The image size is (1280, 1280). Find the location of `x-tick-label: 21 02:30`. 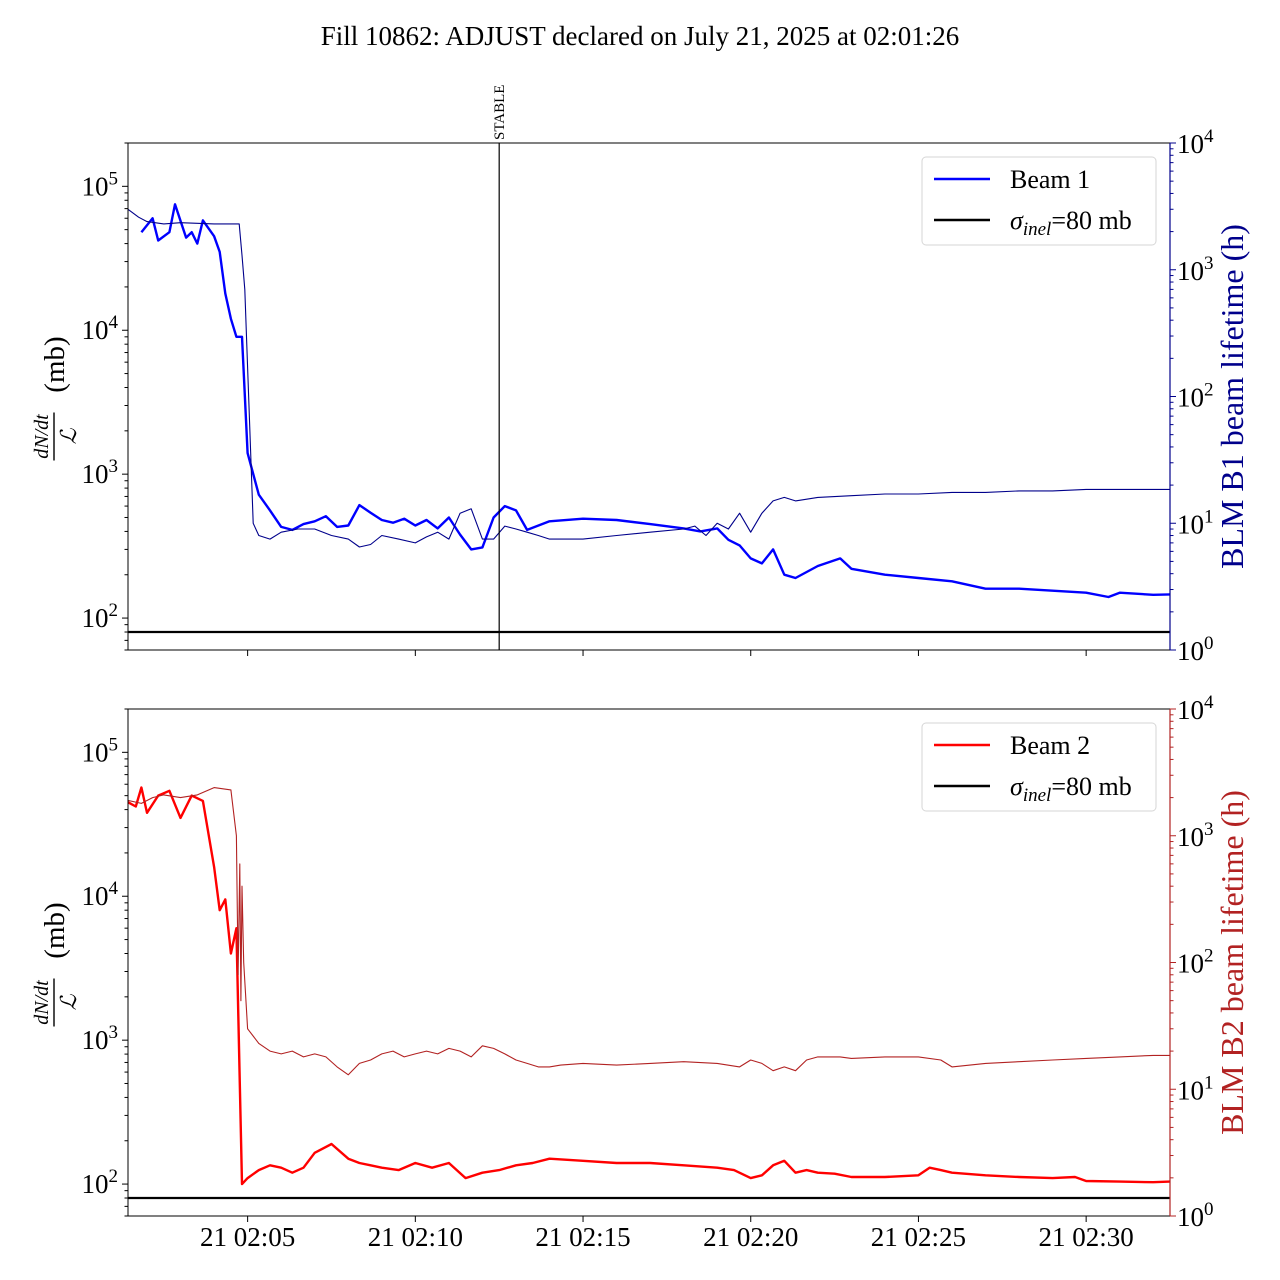

x-tick-label: 21 02:30 is located at coordinates (1086, 1237).